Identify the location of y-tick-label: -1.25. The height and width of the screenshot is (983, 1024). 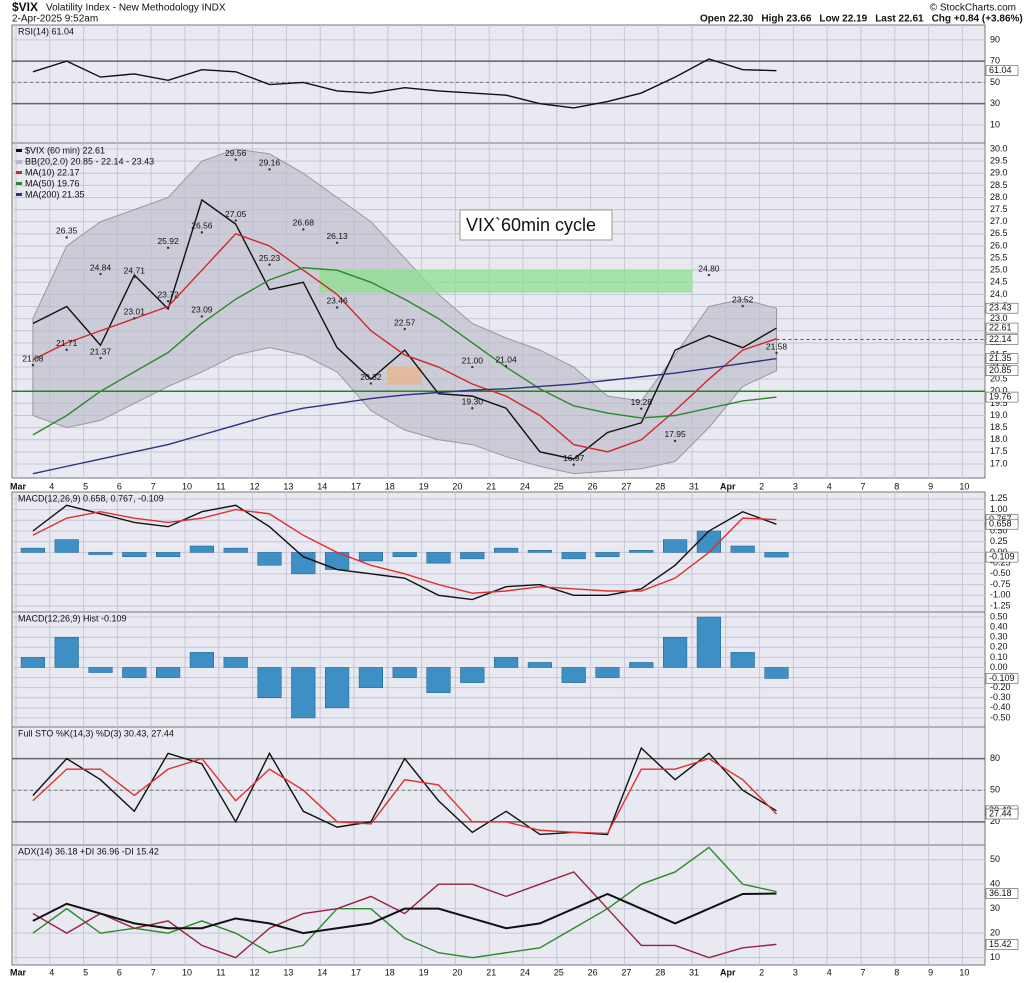
(1000, 605).